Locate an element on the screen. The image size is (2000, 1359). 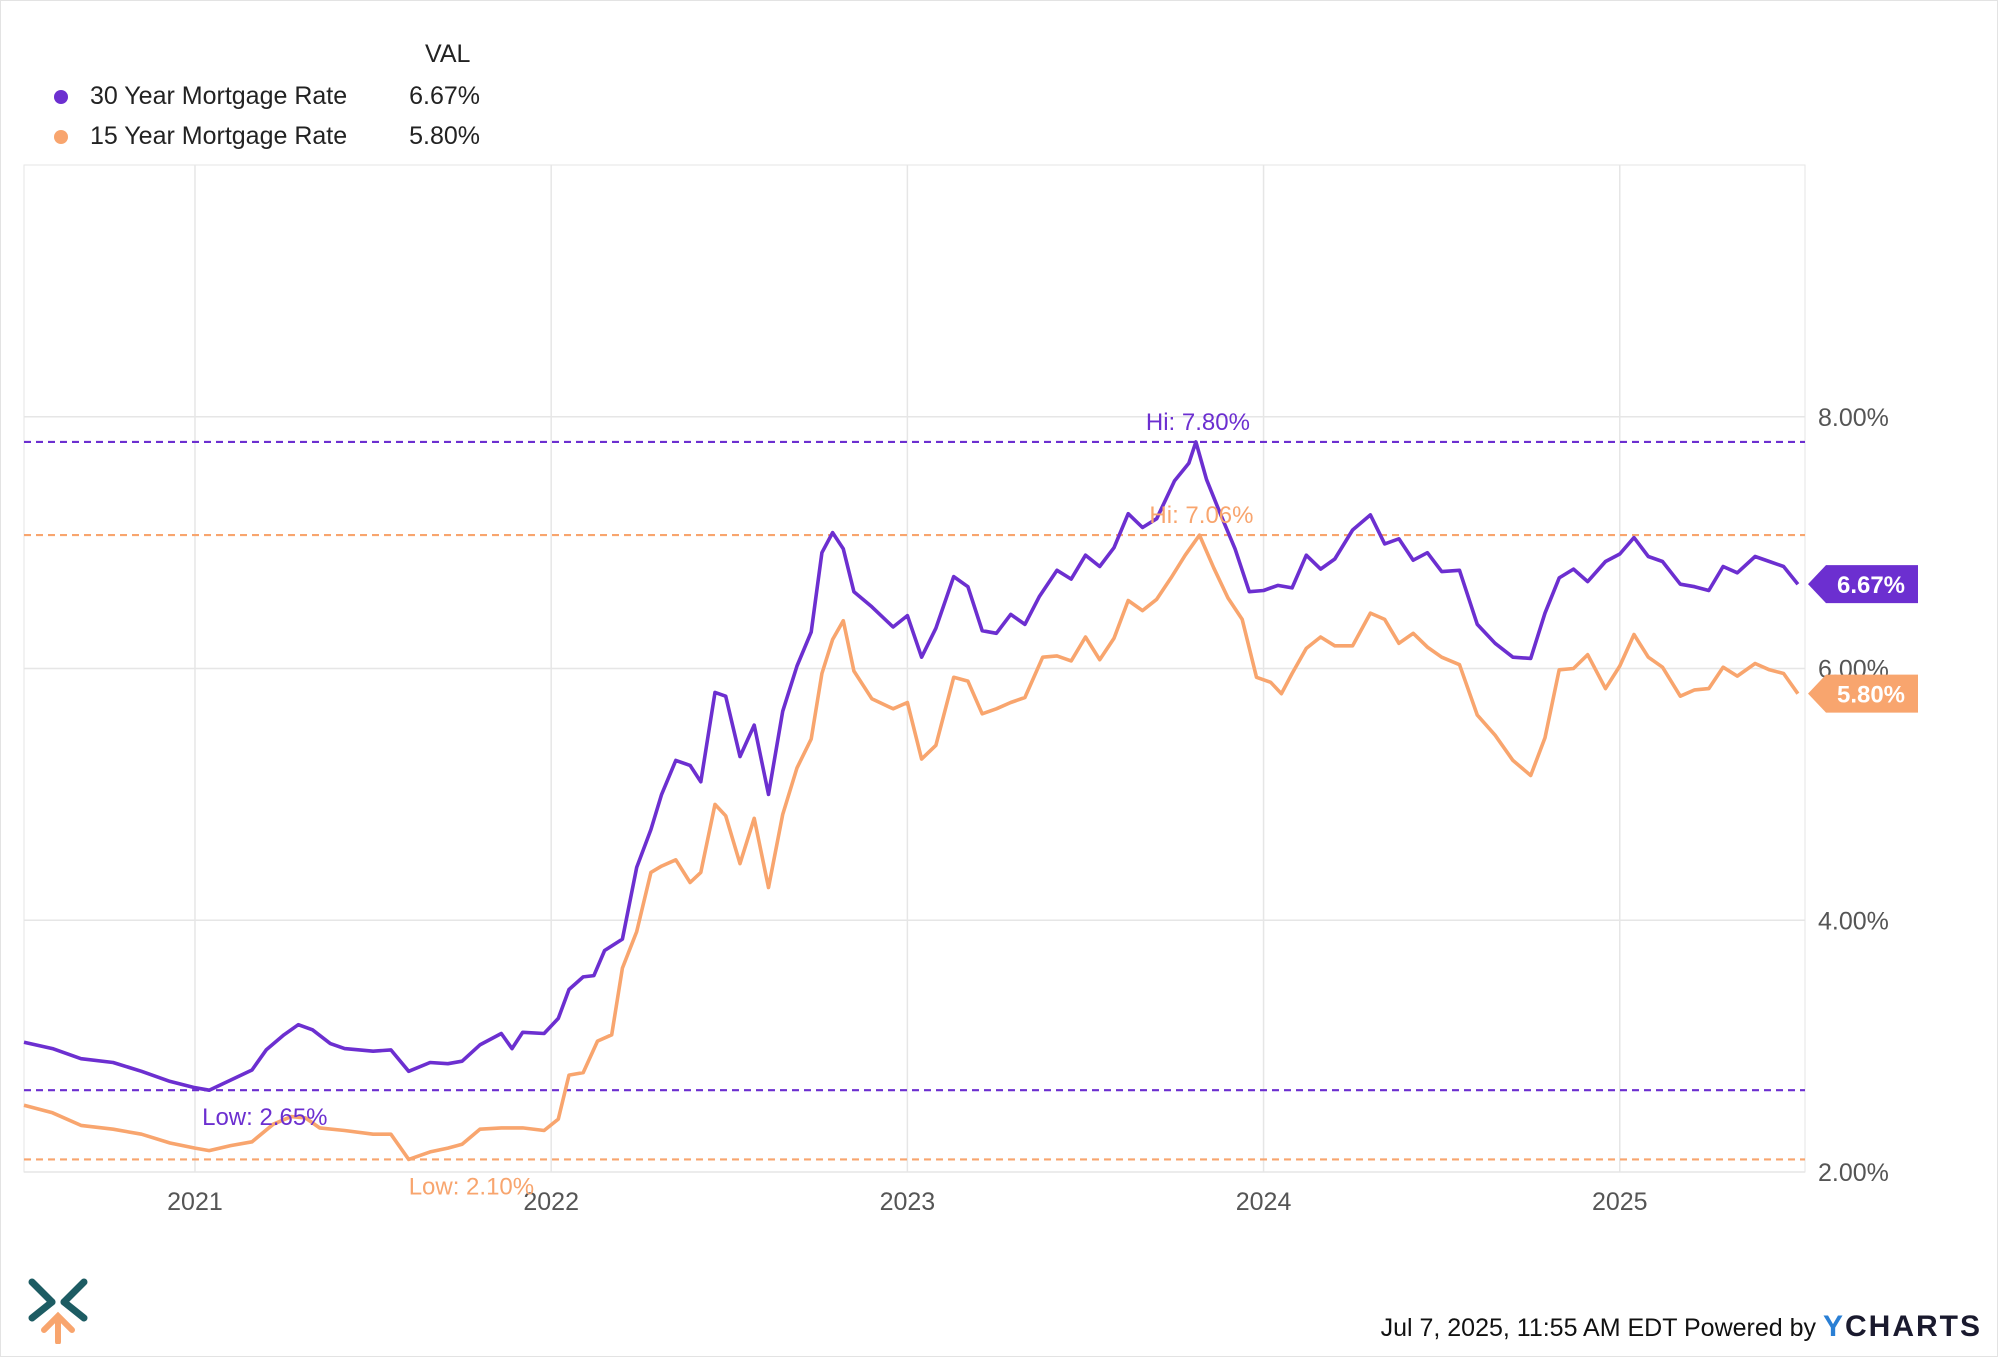
legend-item-15-year: 15 Year Mortgage Rate 5.80% is located at coordinates (265, 136).